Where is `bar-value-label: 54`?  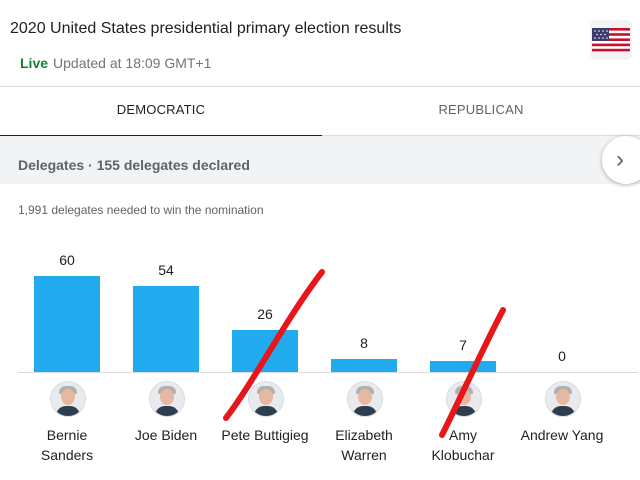 bar-value-label: 54 is located at coordinates (166, 270).